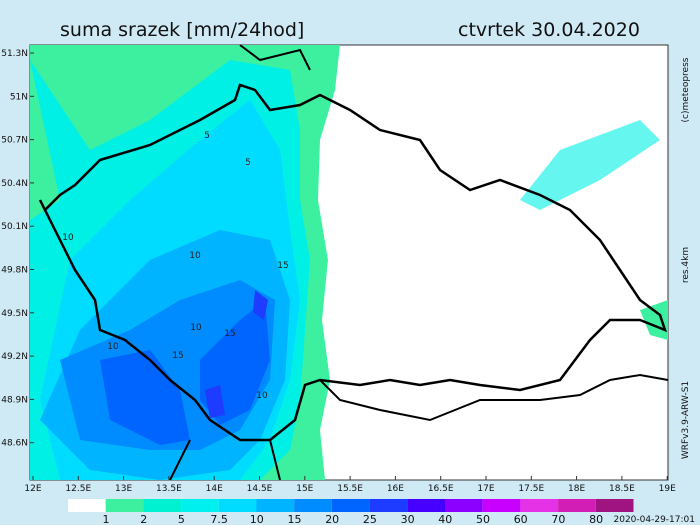 The image size is (700, 525). Describe the element at coordinates (14, 444) in the screenshot. I see `lat-label: 48.6N` at that location.